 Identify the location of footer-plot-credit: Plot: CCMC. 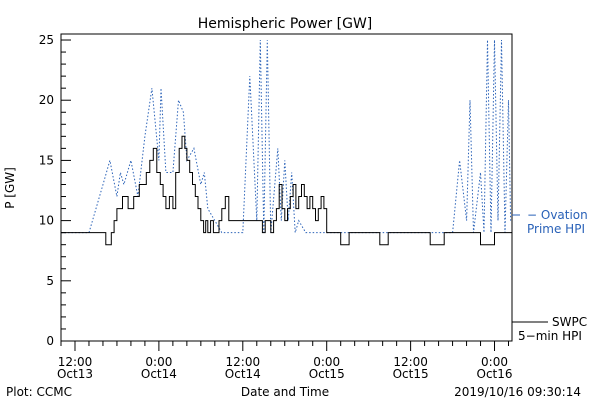
(39, 392).